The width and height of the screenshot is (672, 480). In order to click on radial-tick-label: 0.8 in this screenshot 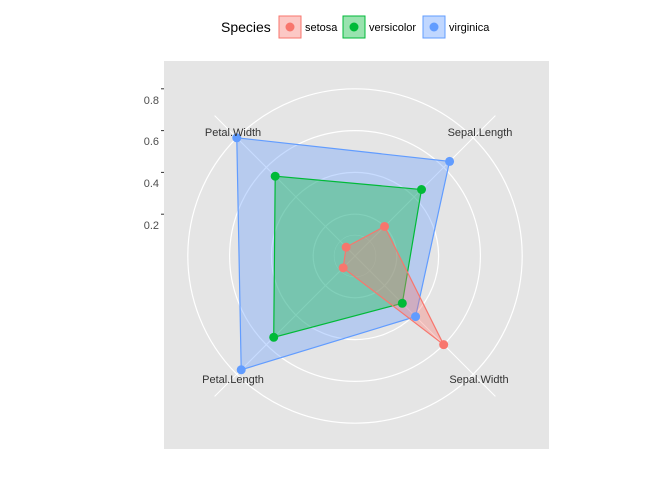, I will do `click(151, 101)`.